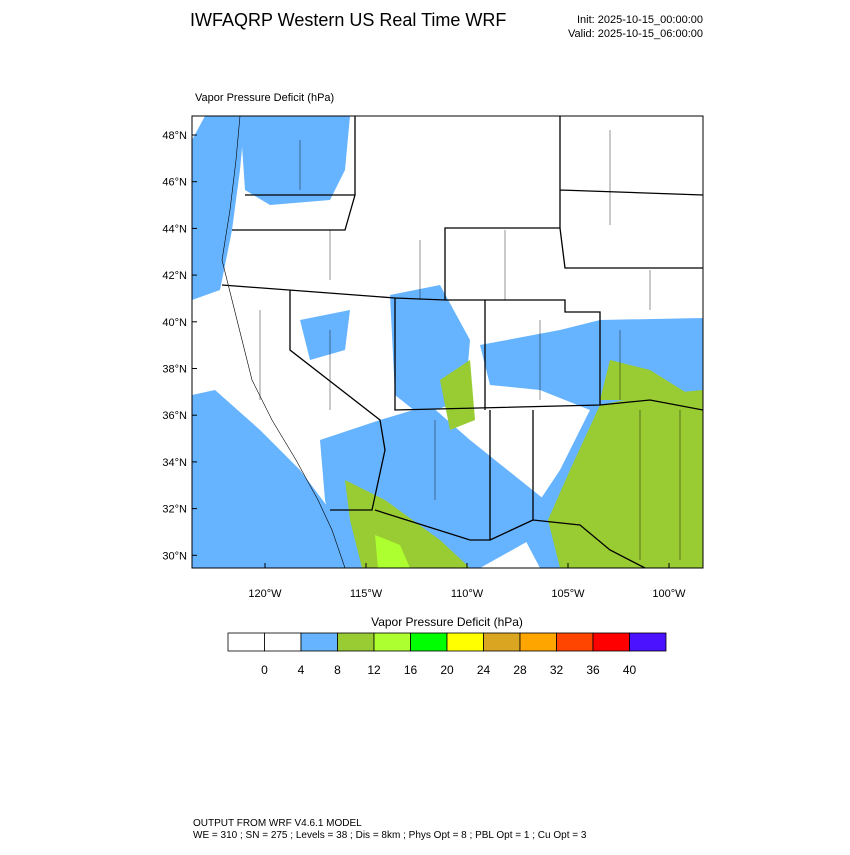  I want to click on colorbar-label: 20, so click(447, 670).